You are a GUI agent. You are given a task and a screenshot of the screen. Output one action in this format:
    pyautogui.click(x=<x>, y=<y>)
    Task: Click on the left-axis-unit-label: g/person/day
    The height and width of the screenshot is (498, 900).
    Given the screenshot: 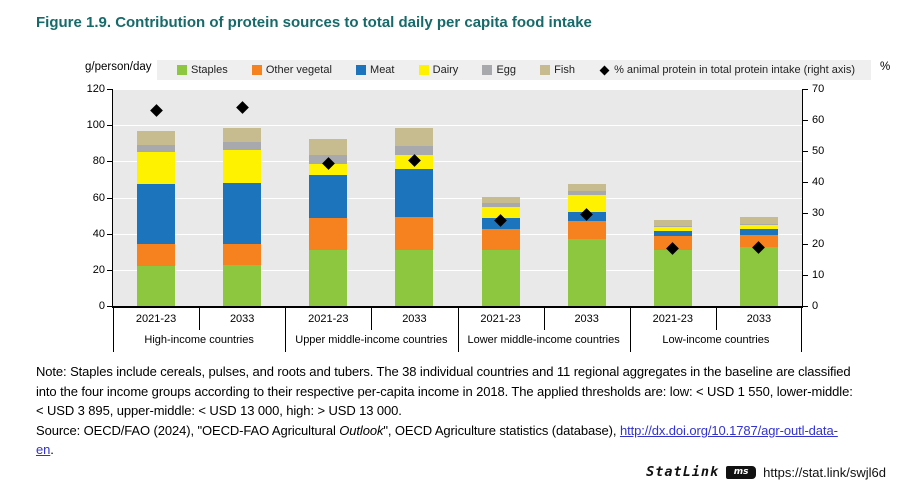 What is the action you would take?
    pyautogui.click(x=118, y=67)
    